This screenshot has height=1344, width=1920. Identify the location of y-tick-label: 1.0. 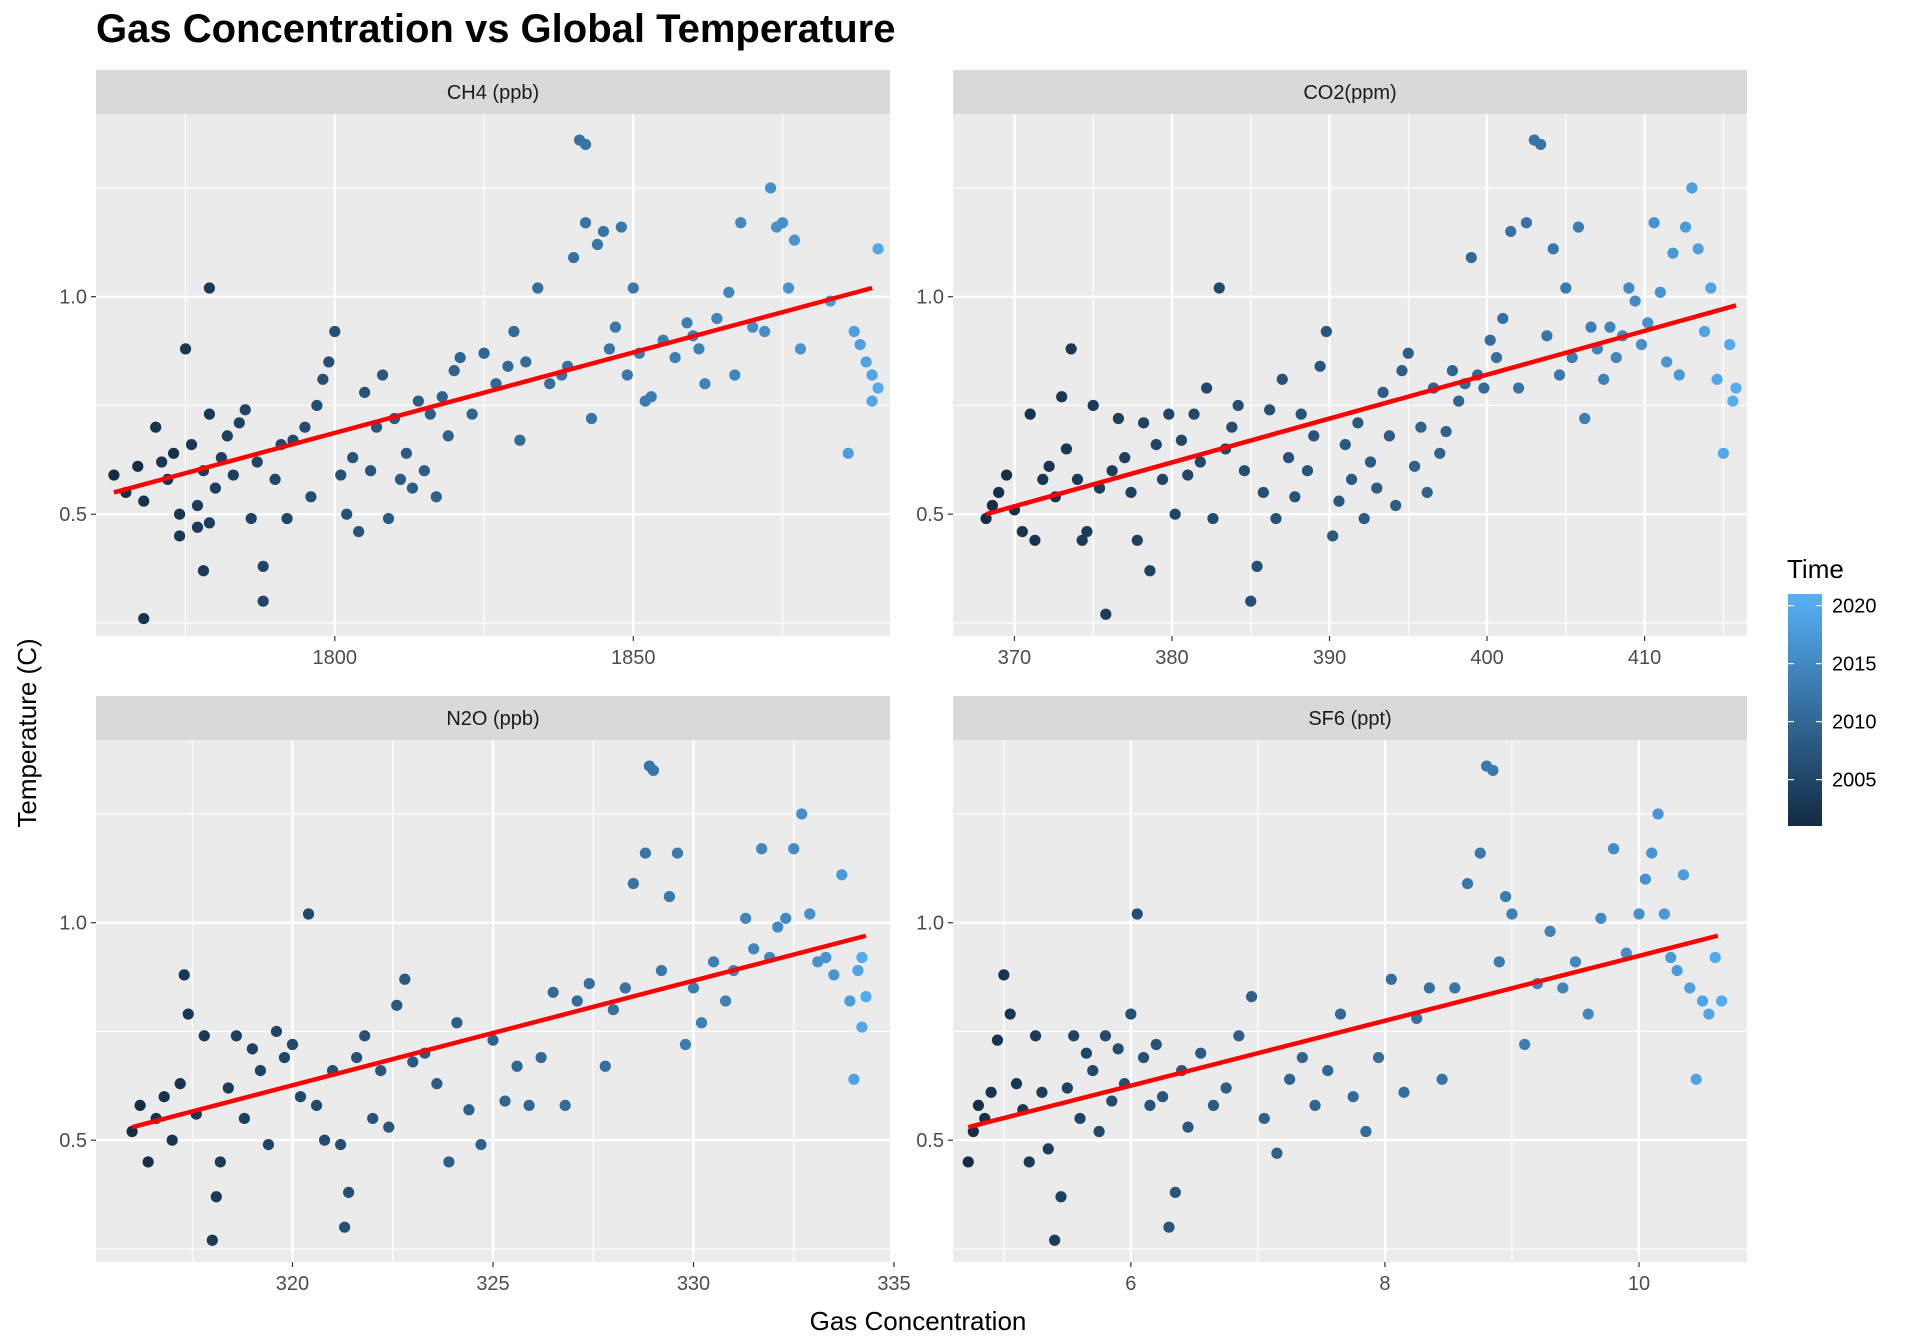
(73, 924).